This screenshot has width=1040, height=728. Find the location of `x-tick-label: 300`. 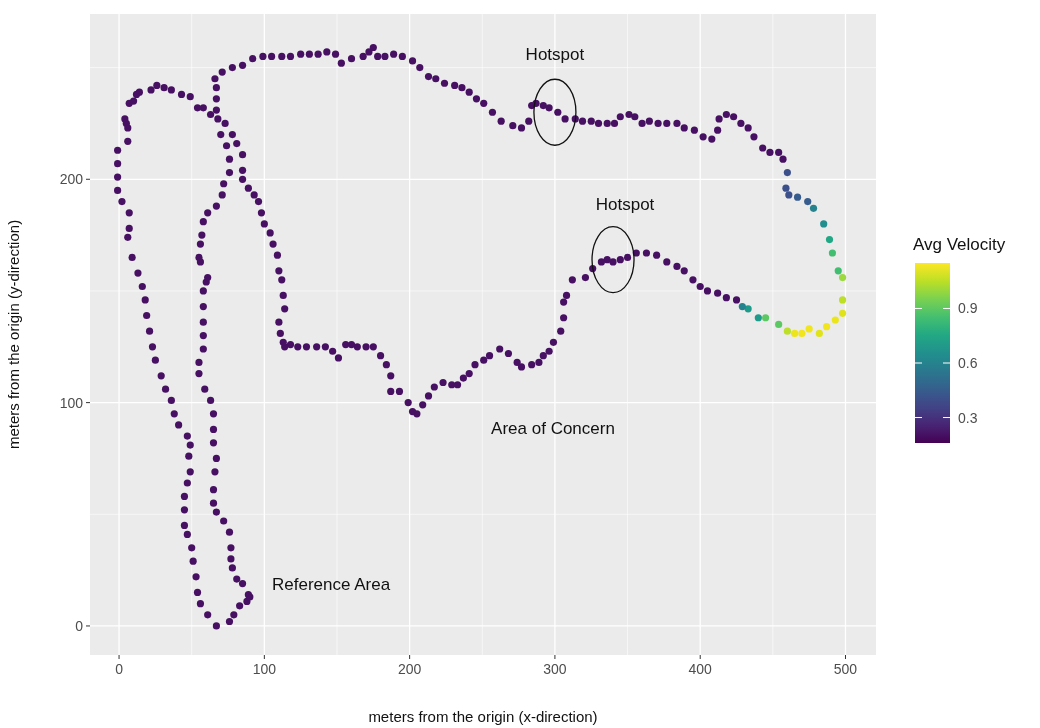

x-tick-label: 300 is located at coordinates (555, 669).